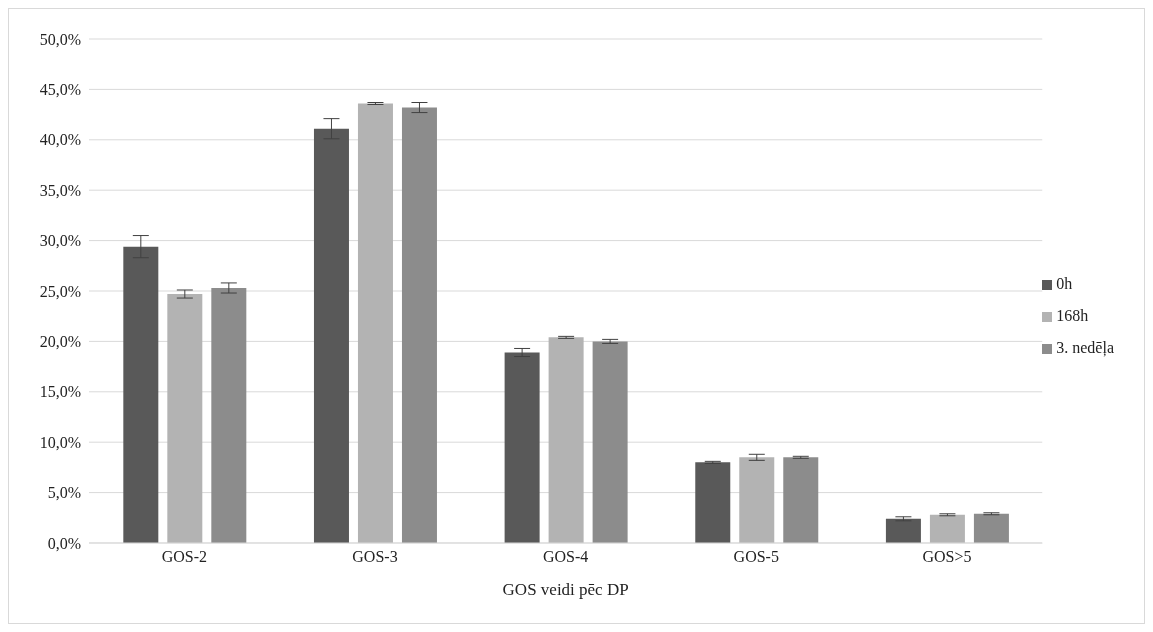  I want to click on y-tick-label: 45,0%, so click(60, 90).